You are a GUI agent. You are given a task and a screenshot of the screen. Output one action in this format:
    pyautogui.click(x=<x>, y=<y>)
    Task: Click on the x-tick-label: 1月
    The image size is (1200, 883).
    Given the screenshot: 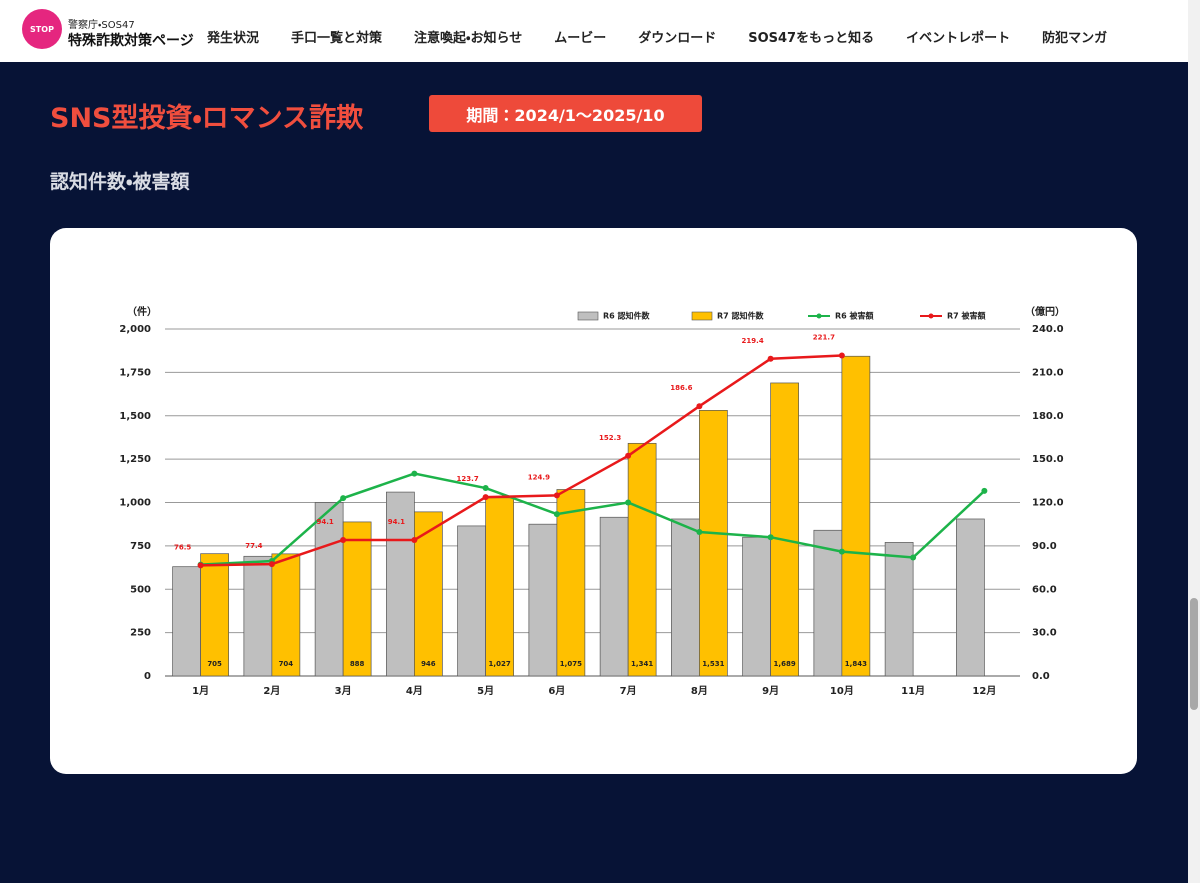 What is the action you would take?
    pyautogui.click(x=200, y=691)
    